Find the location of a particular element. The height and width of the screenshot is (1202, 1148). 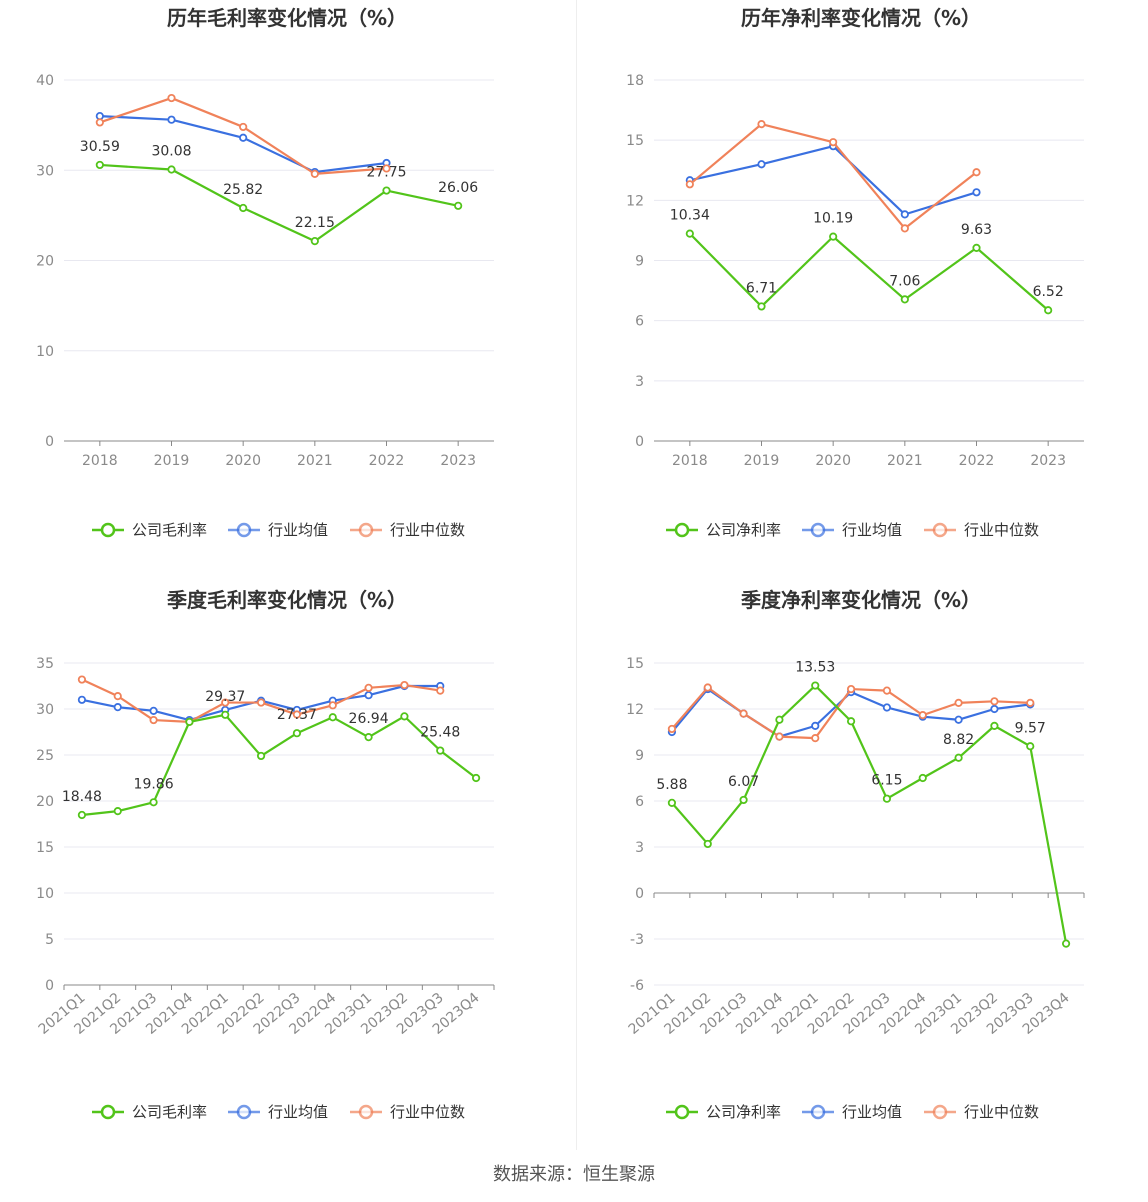

x-tick-label: 2020 is located at coordinates (833, 461).